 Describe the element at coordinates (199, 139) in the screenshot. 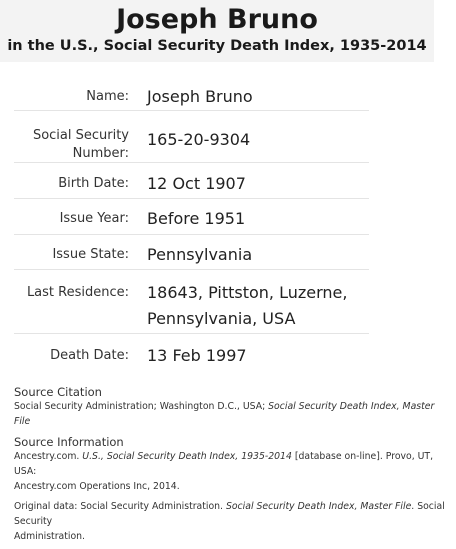

I see `ssn-value: 165-20-9304` at that location.